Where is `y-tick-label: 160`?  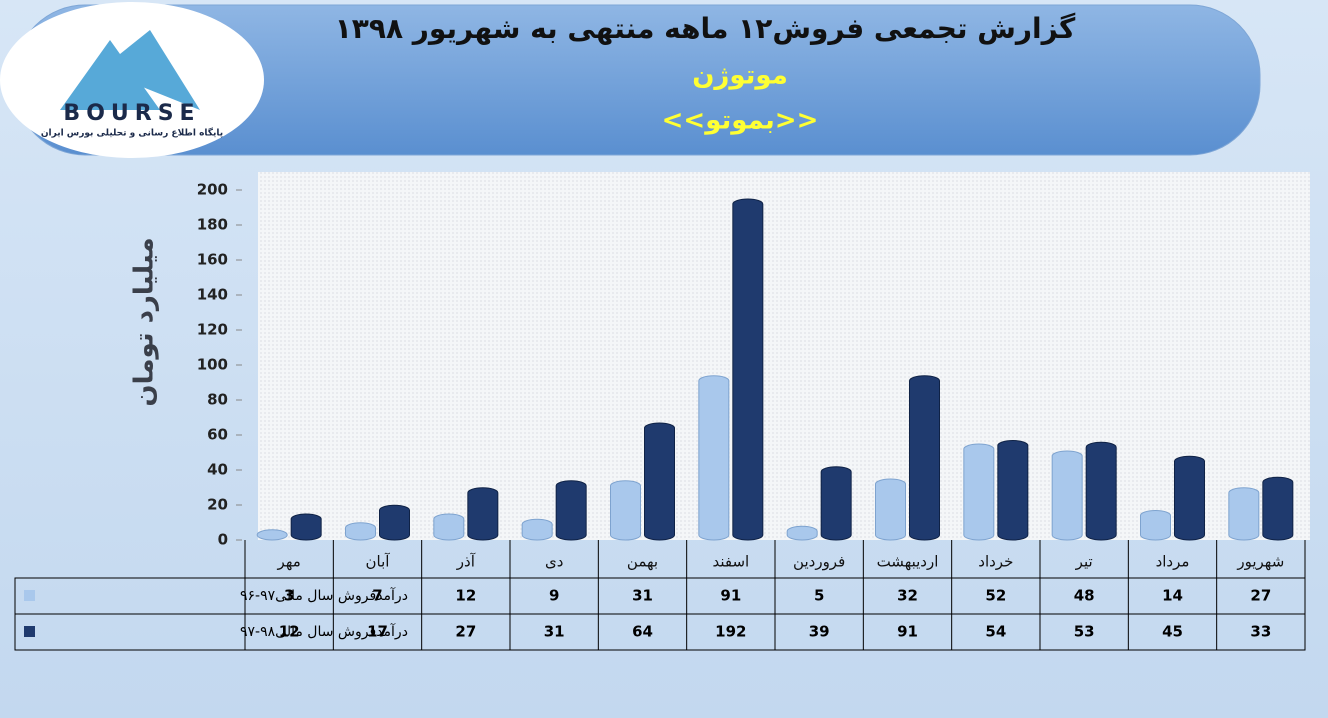 y-tick-label: 160 is located at coordinates (212, 260).